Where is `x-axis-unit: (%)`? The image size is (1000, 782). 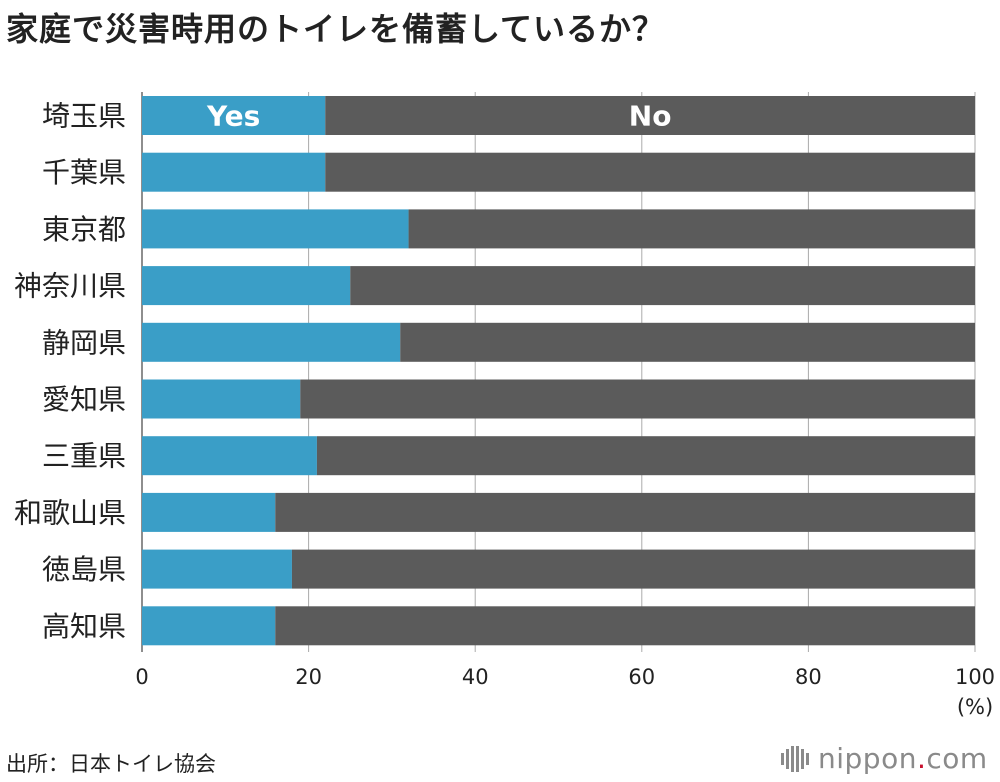 x-axis-unit: (%) is located at coordinates (975, 707).